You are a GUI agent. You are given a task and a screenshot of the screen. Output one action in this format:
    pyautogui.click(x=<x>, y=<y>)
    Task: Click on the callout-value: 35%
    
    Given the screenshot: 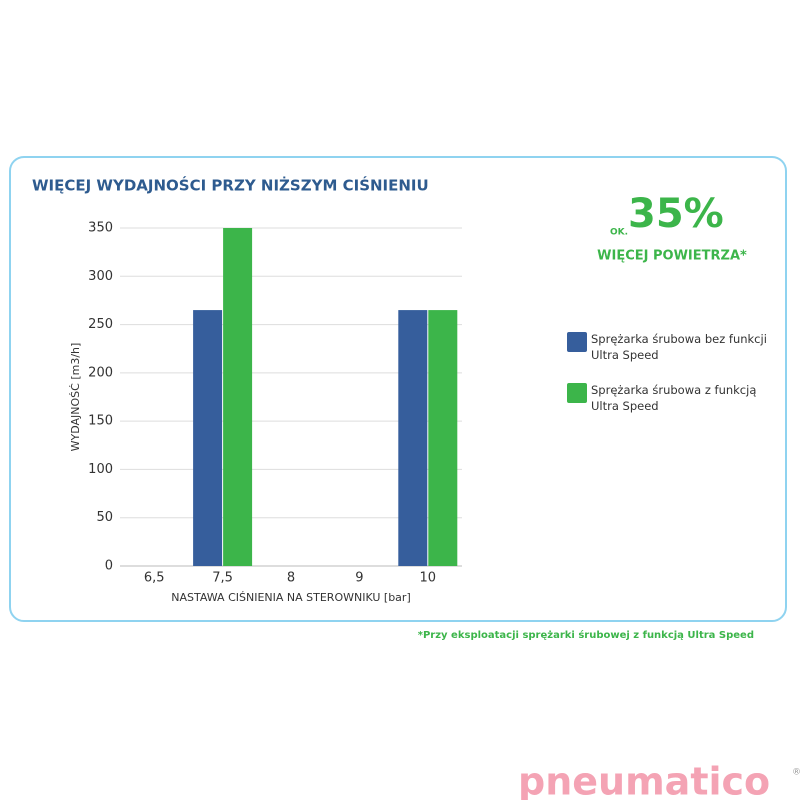 What is the action you would take?
    pyautogui.click(x=676, y=214)
    